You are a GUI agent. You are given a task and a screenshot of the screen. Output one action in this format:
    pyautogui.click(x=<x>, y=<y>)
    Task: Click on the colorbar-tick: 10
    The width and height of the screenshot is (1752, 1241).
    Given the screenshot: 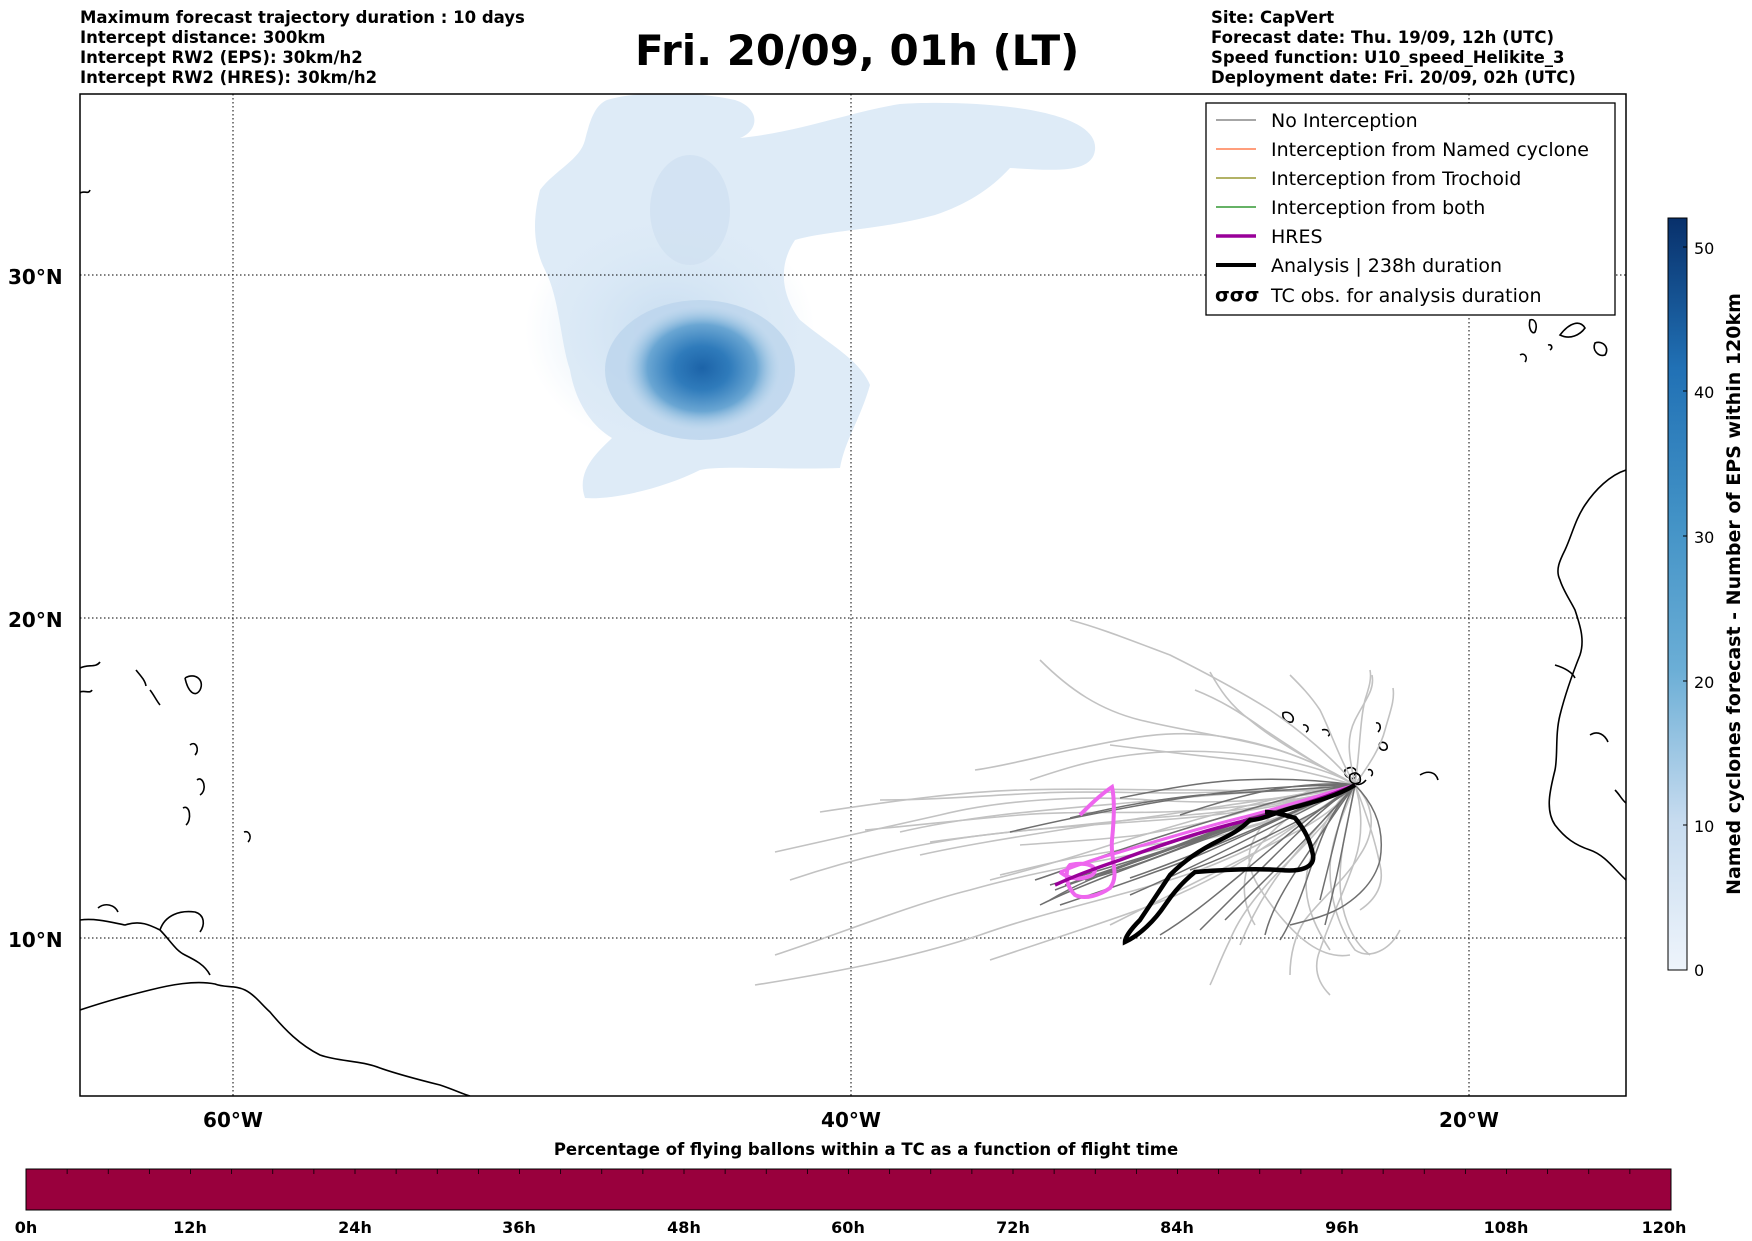 What is the action you would take?
    pyautogui.click(x=1704, y=826)
    